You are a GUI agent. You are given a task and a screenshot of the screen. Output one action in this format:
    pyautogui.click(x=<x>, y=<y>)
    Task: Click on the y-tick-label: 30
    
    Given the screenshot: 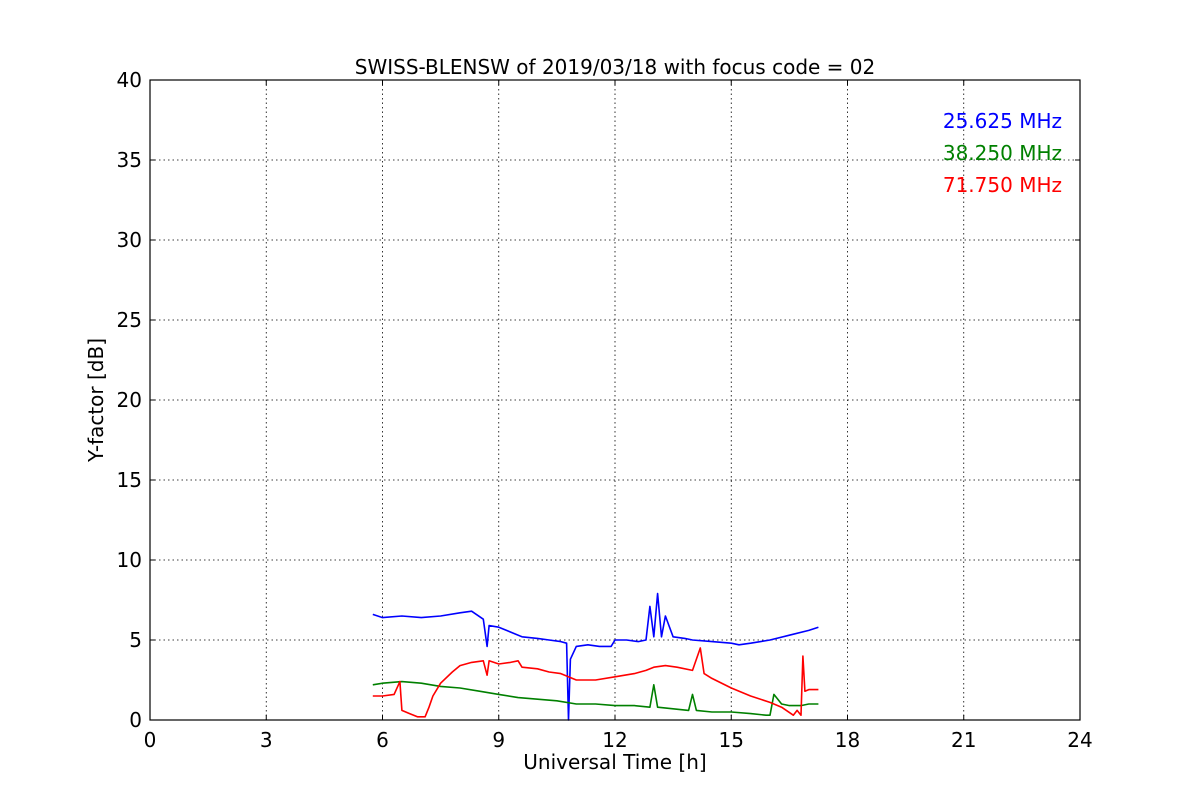 What is the action you would take?
    pyautogui.click(x=129, y=240)
    